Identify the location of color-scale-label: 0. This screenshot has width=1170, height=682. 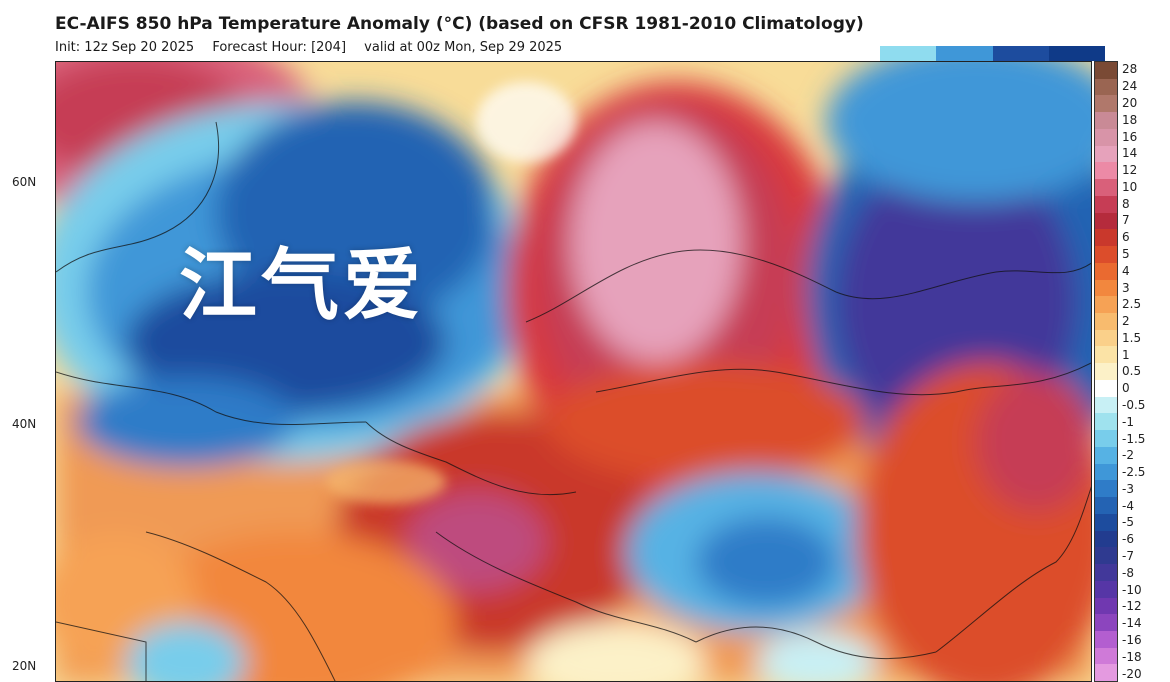
(1126, 388).